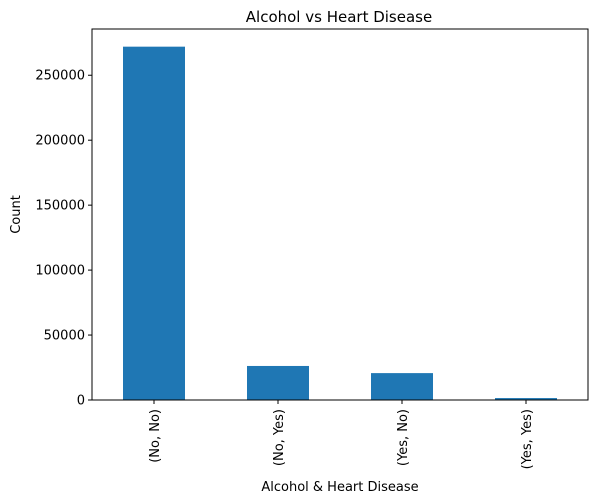  What do you see at coordinates (403, 437) in the screenshot?
I see `x-tick-label: (Yes, No)` at bounding box center [403, 437].